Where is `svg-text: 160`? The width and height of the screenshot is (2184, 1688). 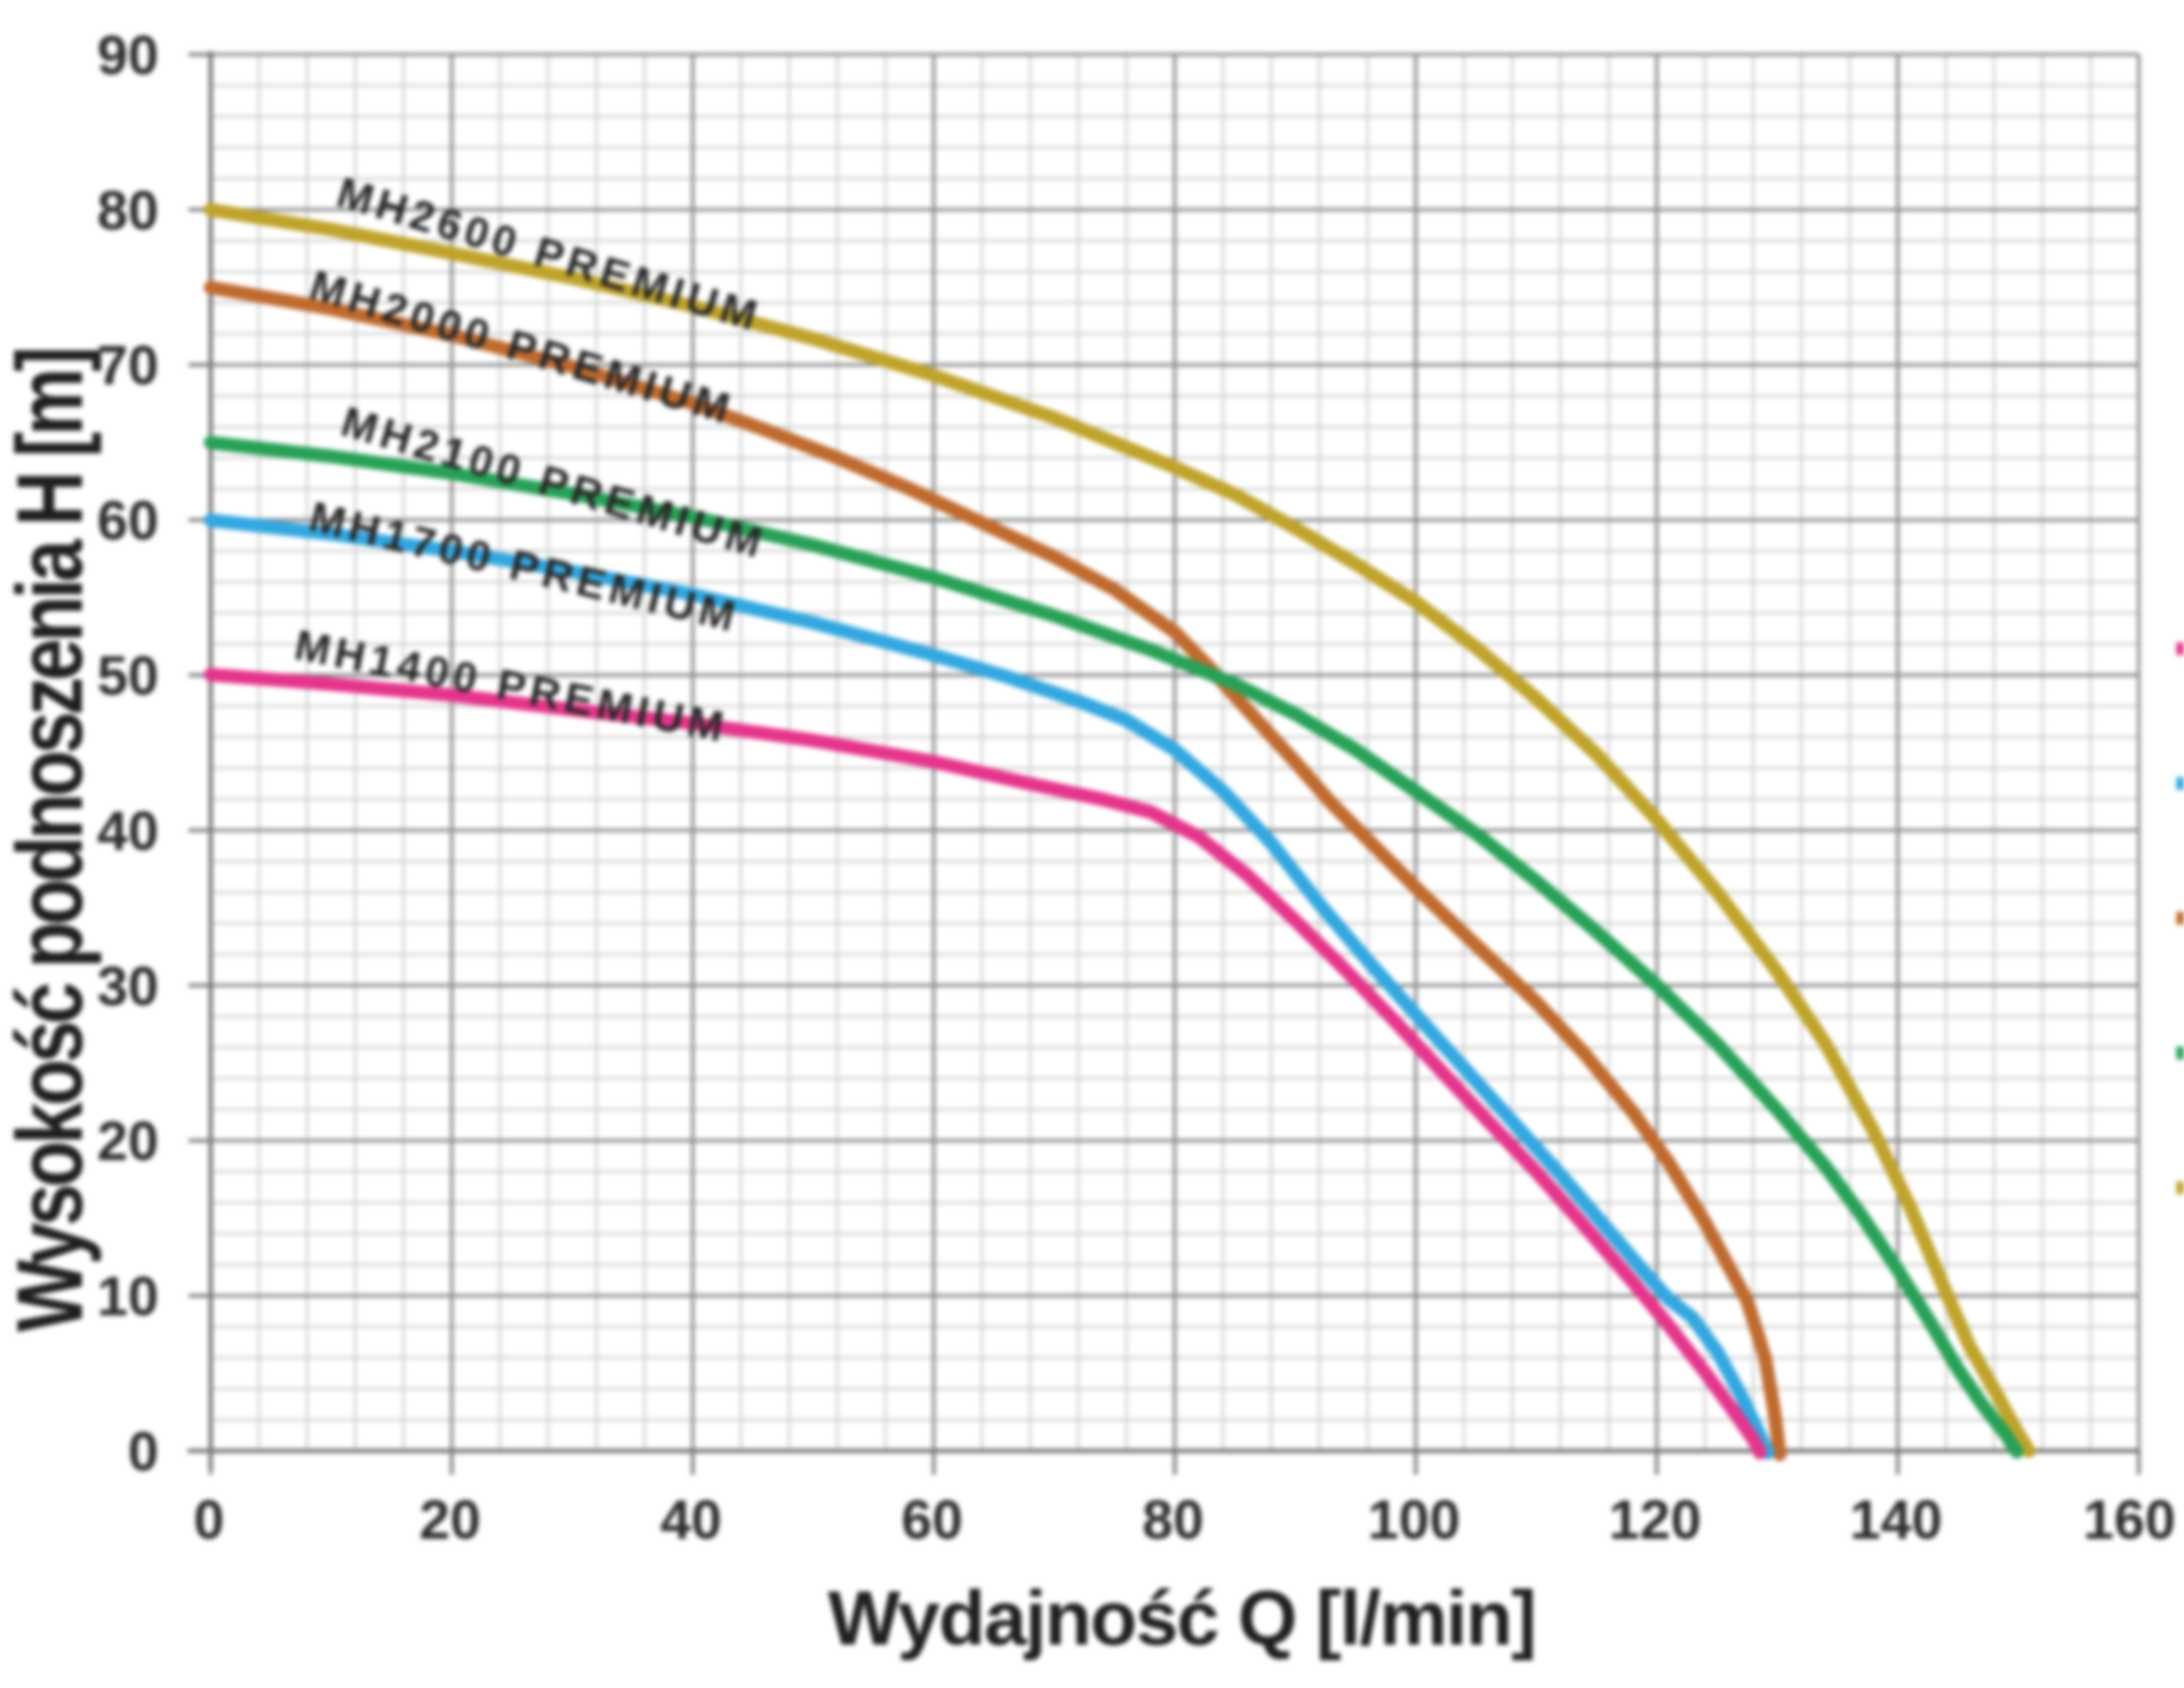
svg-text: 160 is located at coordinates (2129, 1520).